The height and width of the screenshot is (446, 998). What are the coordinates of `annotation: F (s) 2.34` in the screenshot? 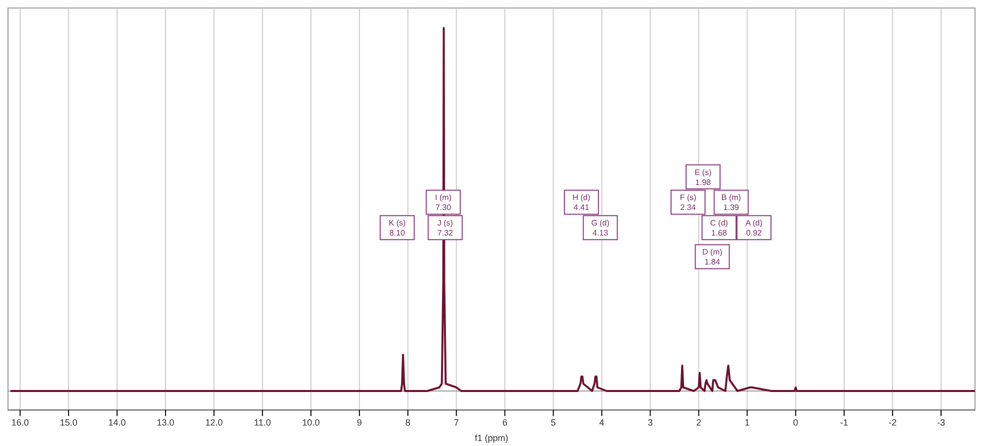 It's located at (688, 202).